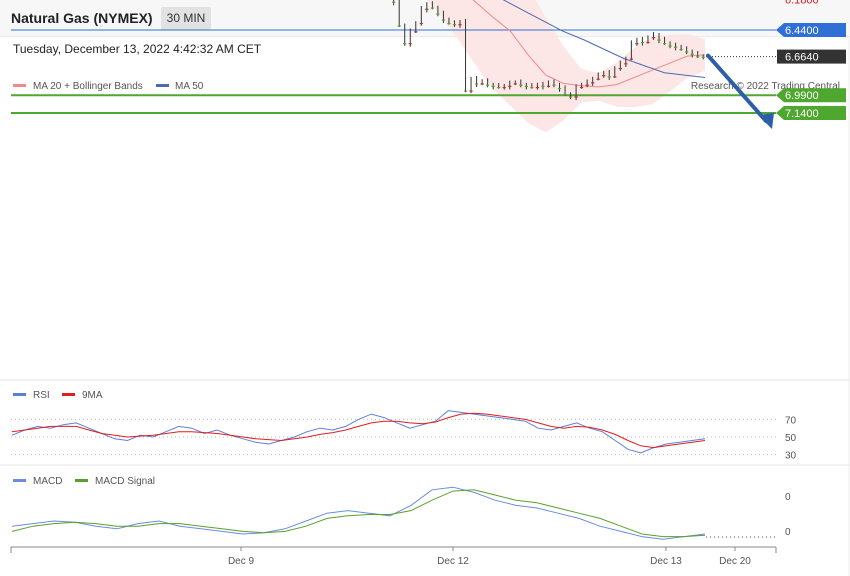 This screenshot has width=850, height=576. I want to click on legend-label-rsi: RSI, so click(41, 395).